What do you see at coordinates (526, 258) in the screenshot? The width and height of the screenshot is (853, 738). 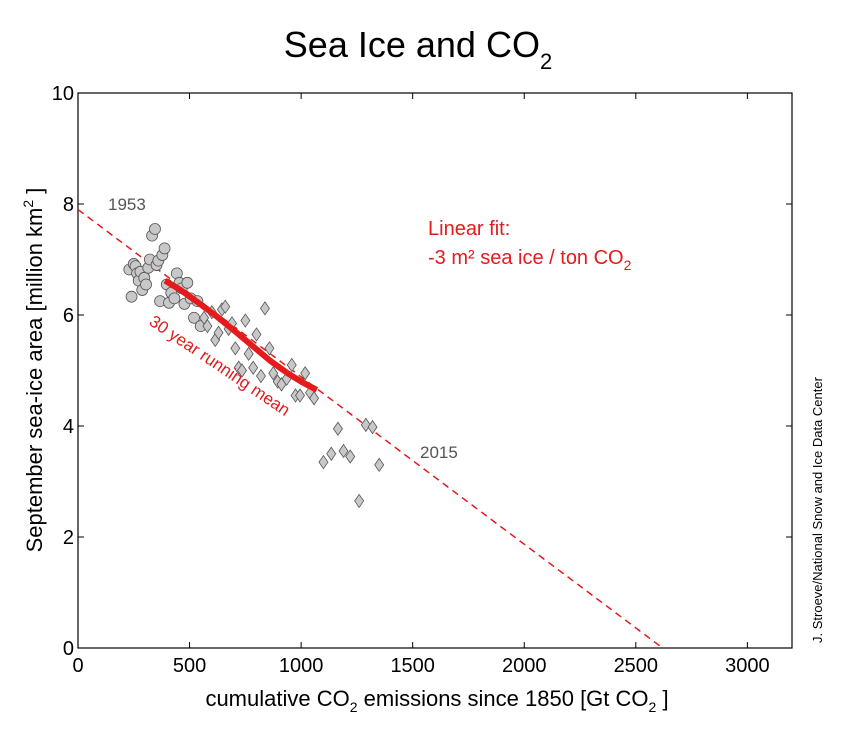 I see `linear-fit-label-line2-text: -3 m² sea ice / ton CO` at bounding box center [526, 258].